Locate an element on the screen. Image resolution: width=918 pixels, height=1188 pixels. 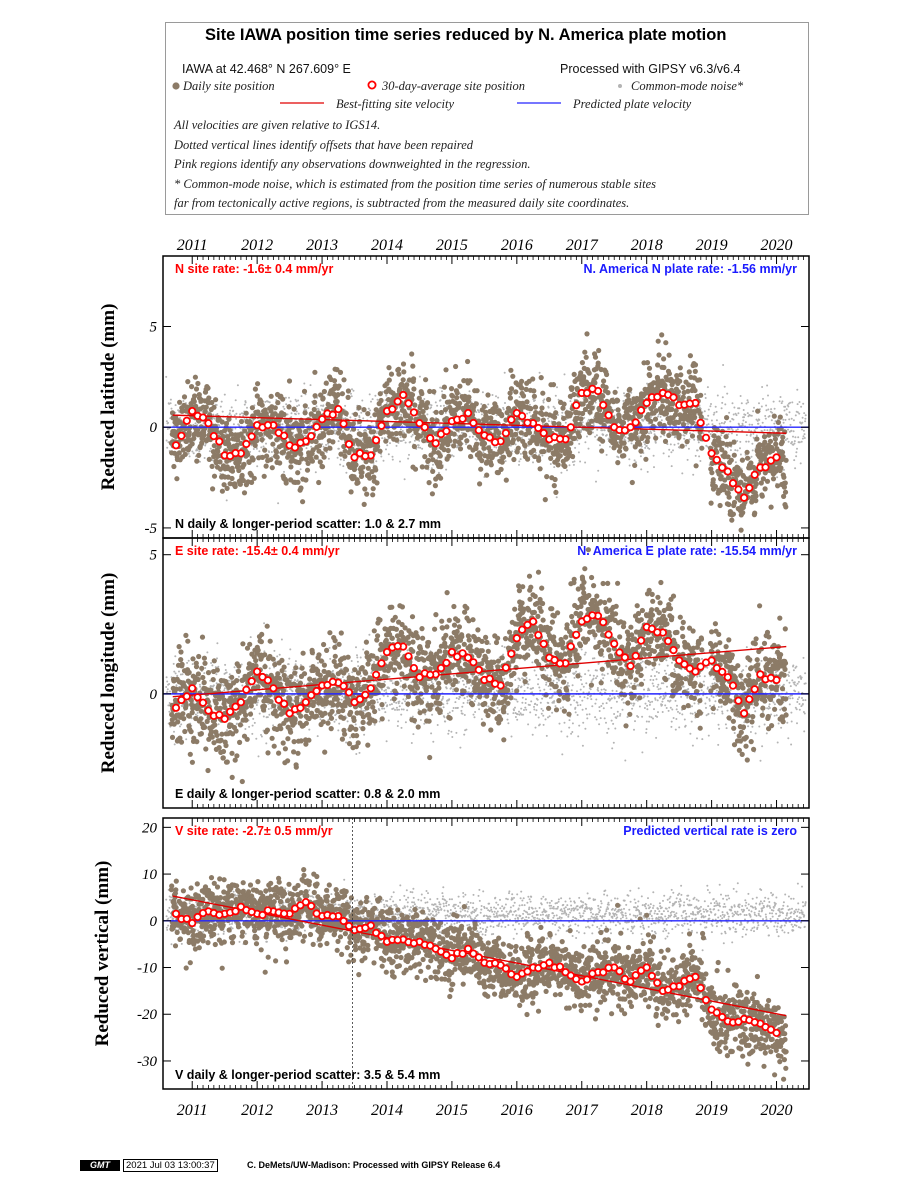
processing-note: Processed with GIPSY v6.3/v6.4 is located at coordinates (650, 69).